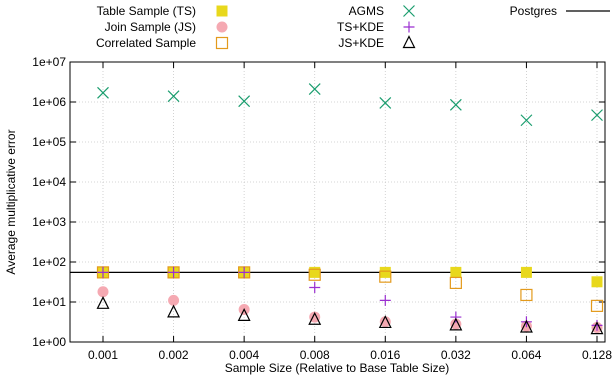  I want to click on legend-symbol-agms, so click(409, 11).